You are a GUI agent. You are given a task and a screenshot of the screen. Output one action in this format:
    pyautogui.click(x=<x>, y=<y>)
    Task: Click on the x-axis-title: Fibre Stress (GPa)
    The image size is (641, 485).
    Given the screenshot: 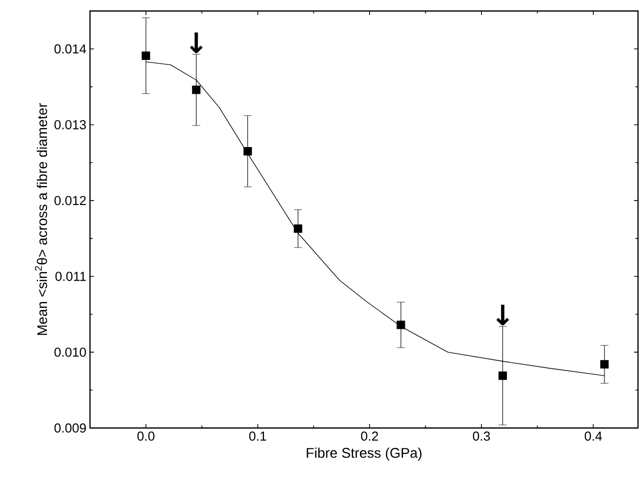 What is the action you would take?
    pyautogui.click(x=364, y=454)
    